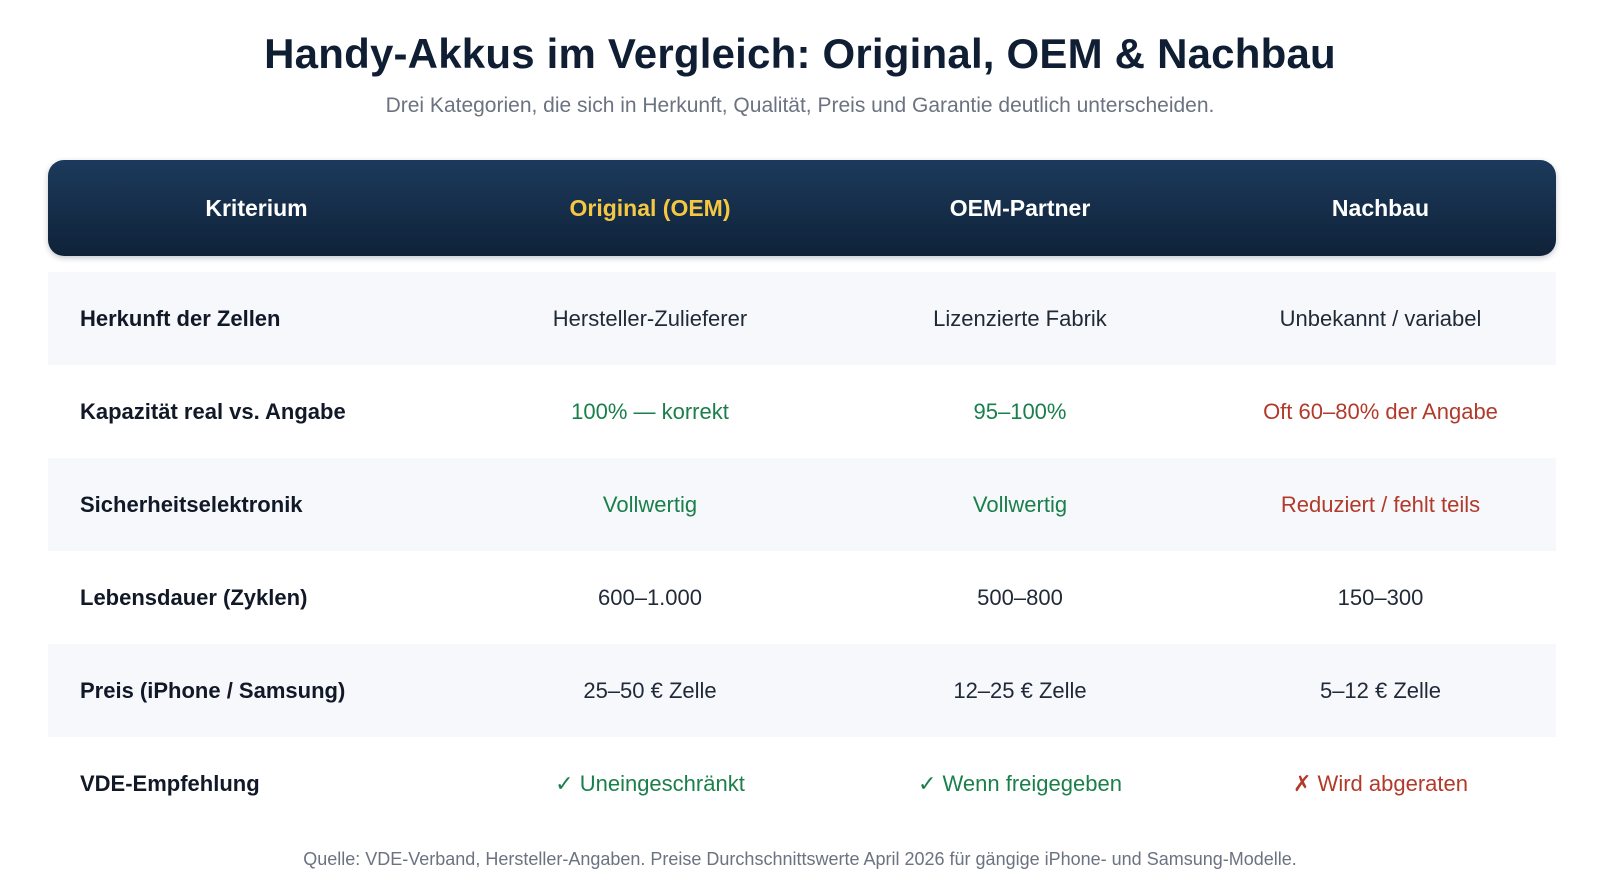 Image resolution: width=1600 pixels, height=896 pixels. What do you see at coordinates (194, 597) in the screenshot?
I see `criterion-cell: Lebensdauer (Zyklen)` at bounding box center [194, 597].